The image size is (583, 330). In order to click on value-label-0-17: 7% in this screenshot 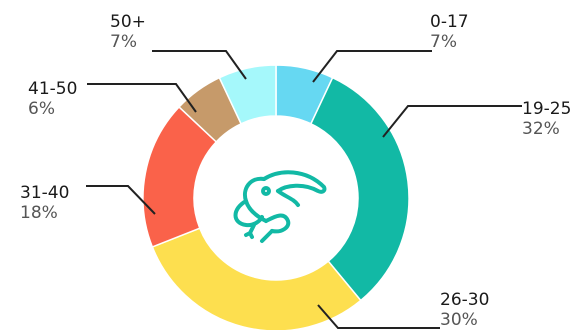, I will do `click(443, 42)`.